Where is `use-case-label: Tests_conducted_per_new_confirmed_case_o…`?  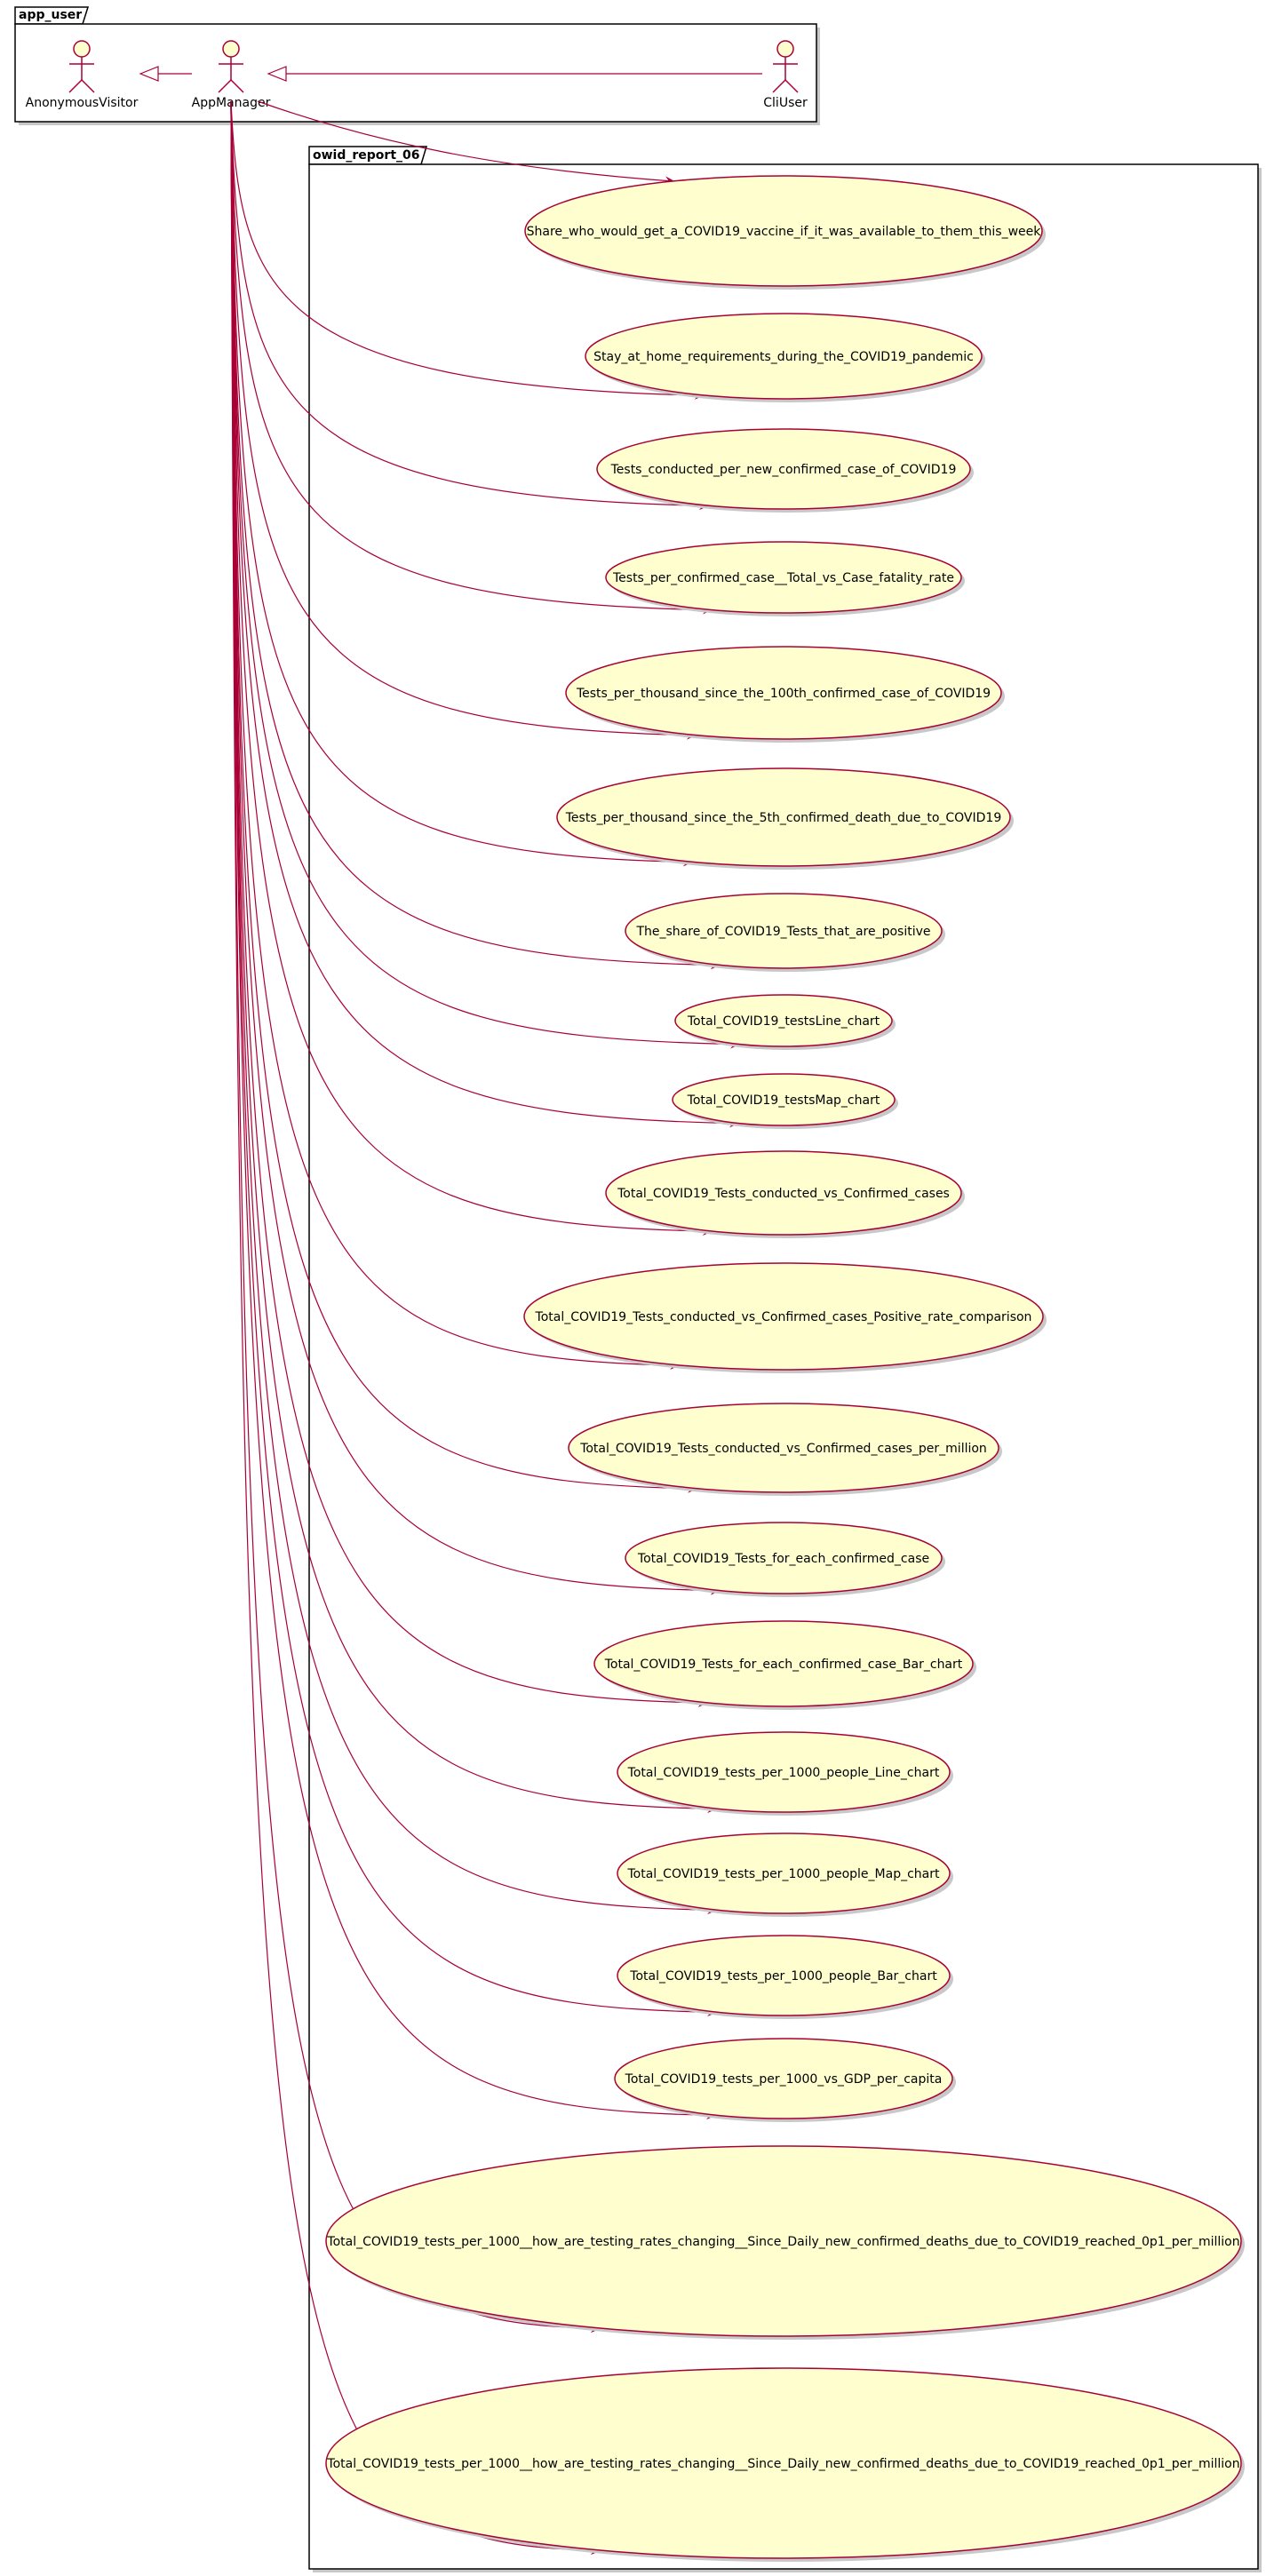 use-case-label: Tests_conducted_per_new_confirmed_case_o… is located at coordinates (783, 470).